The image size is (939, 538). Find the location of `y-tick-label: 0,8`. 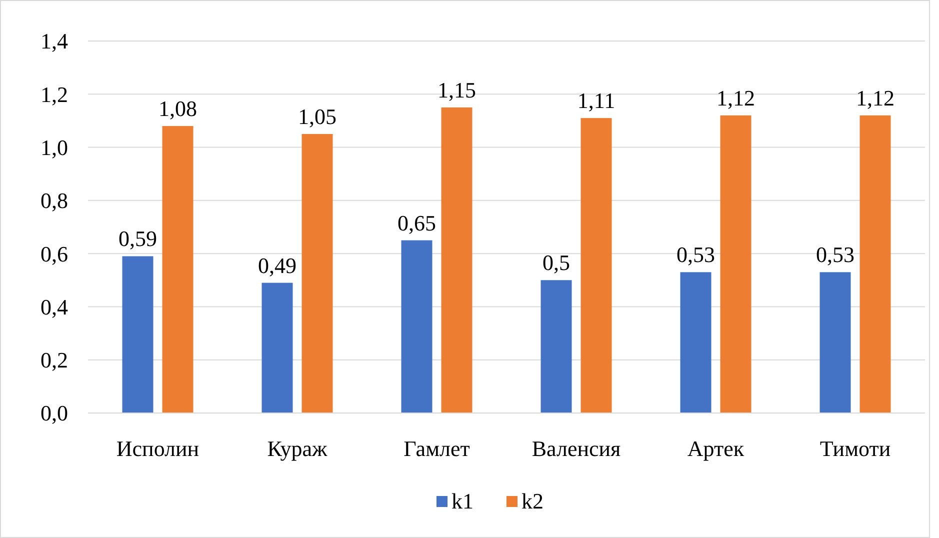

y-tick-label: 0,8 is located at coordinates (54, 201).